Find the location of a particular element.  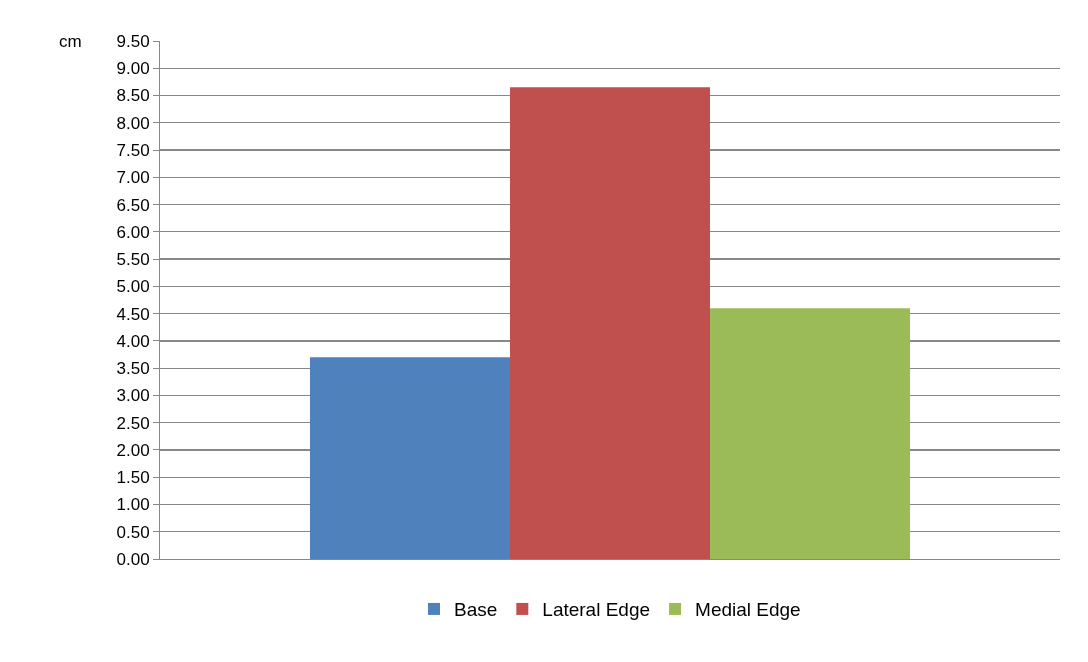

y-tick-label: 6.50 is located at coordinates (133, 205).